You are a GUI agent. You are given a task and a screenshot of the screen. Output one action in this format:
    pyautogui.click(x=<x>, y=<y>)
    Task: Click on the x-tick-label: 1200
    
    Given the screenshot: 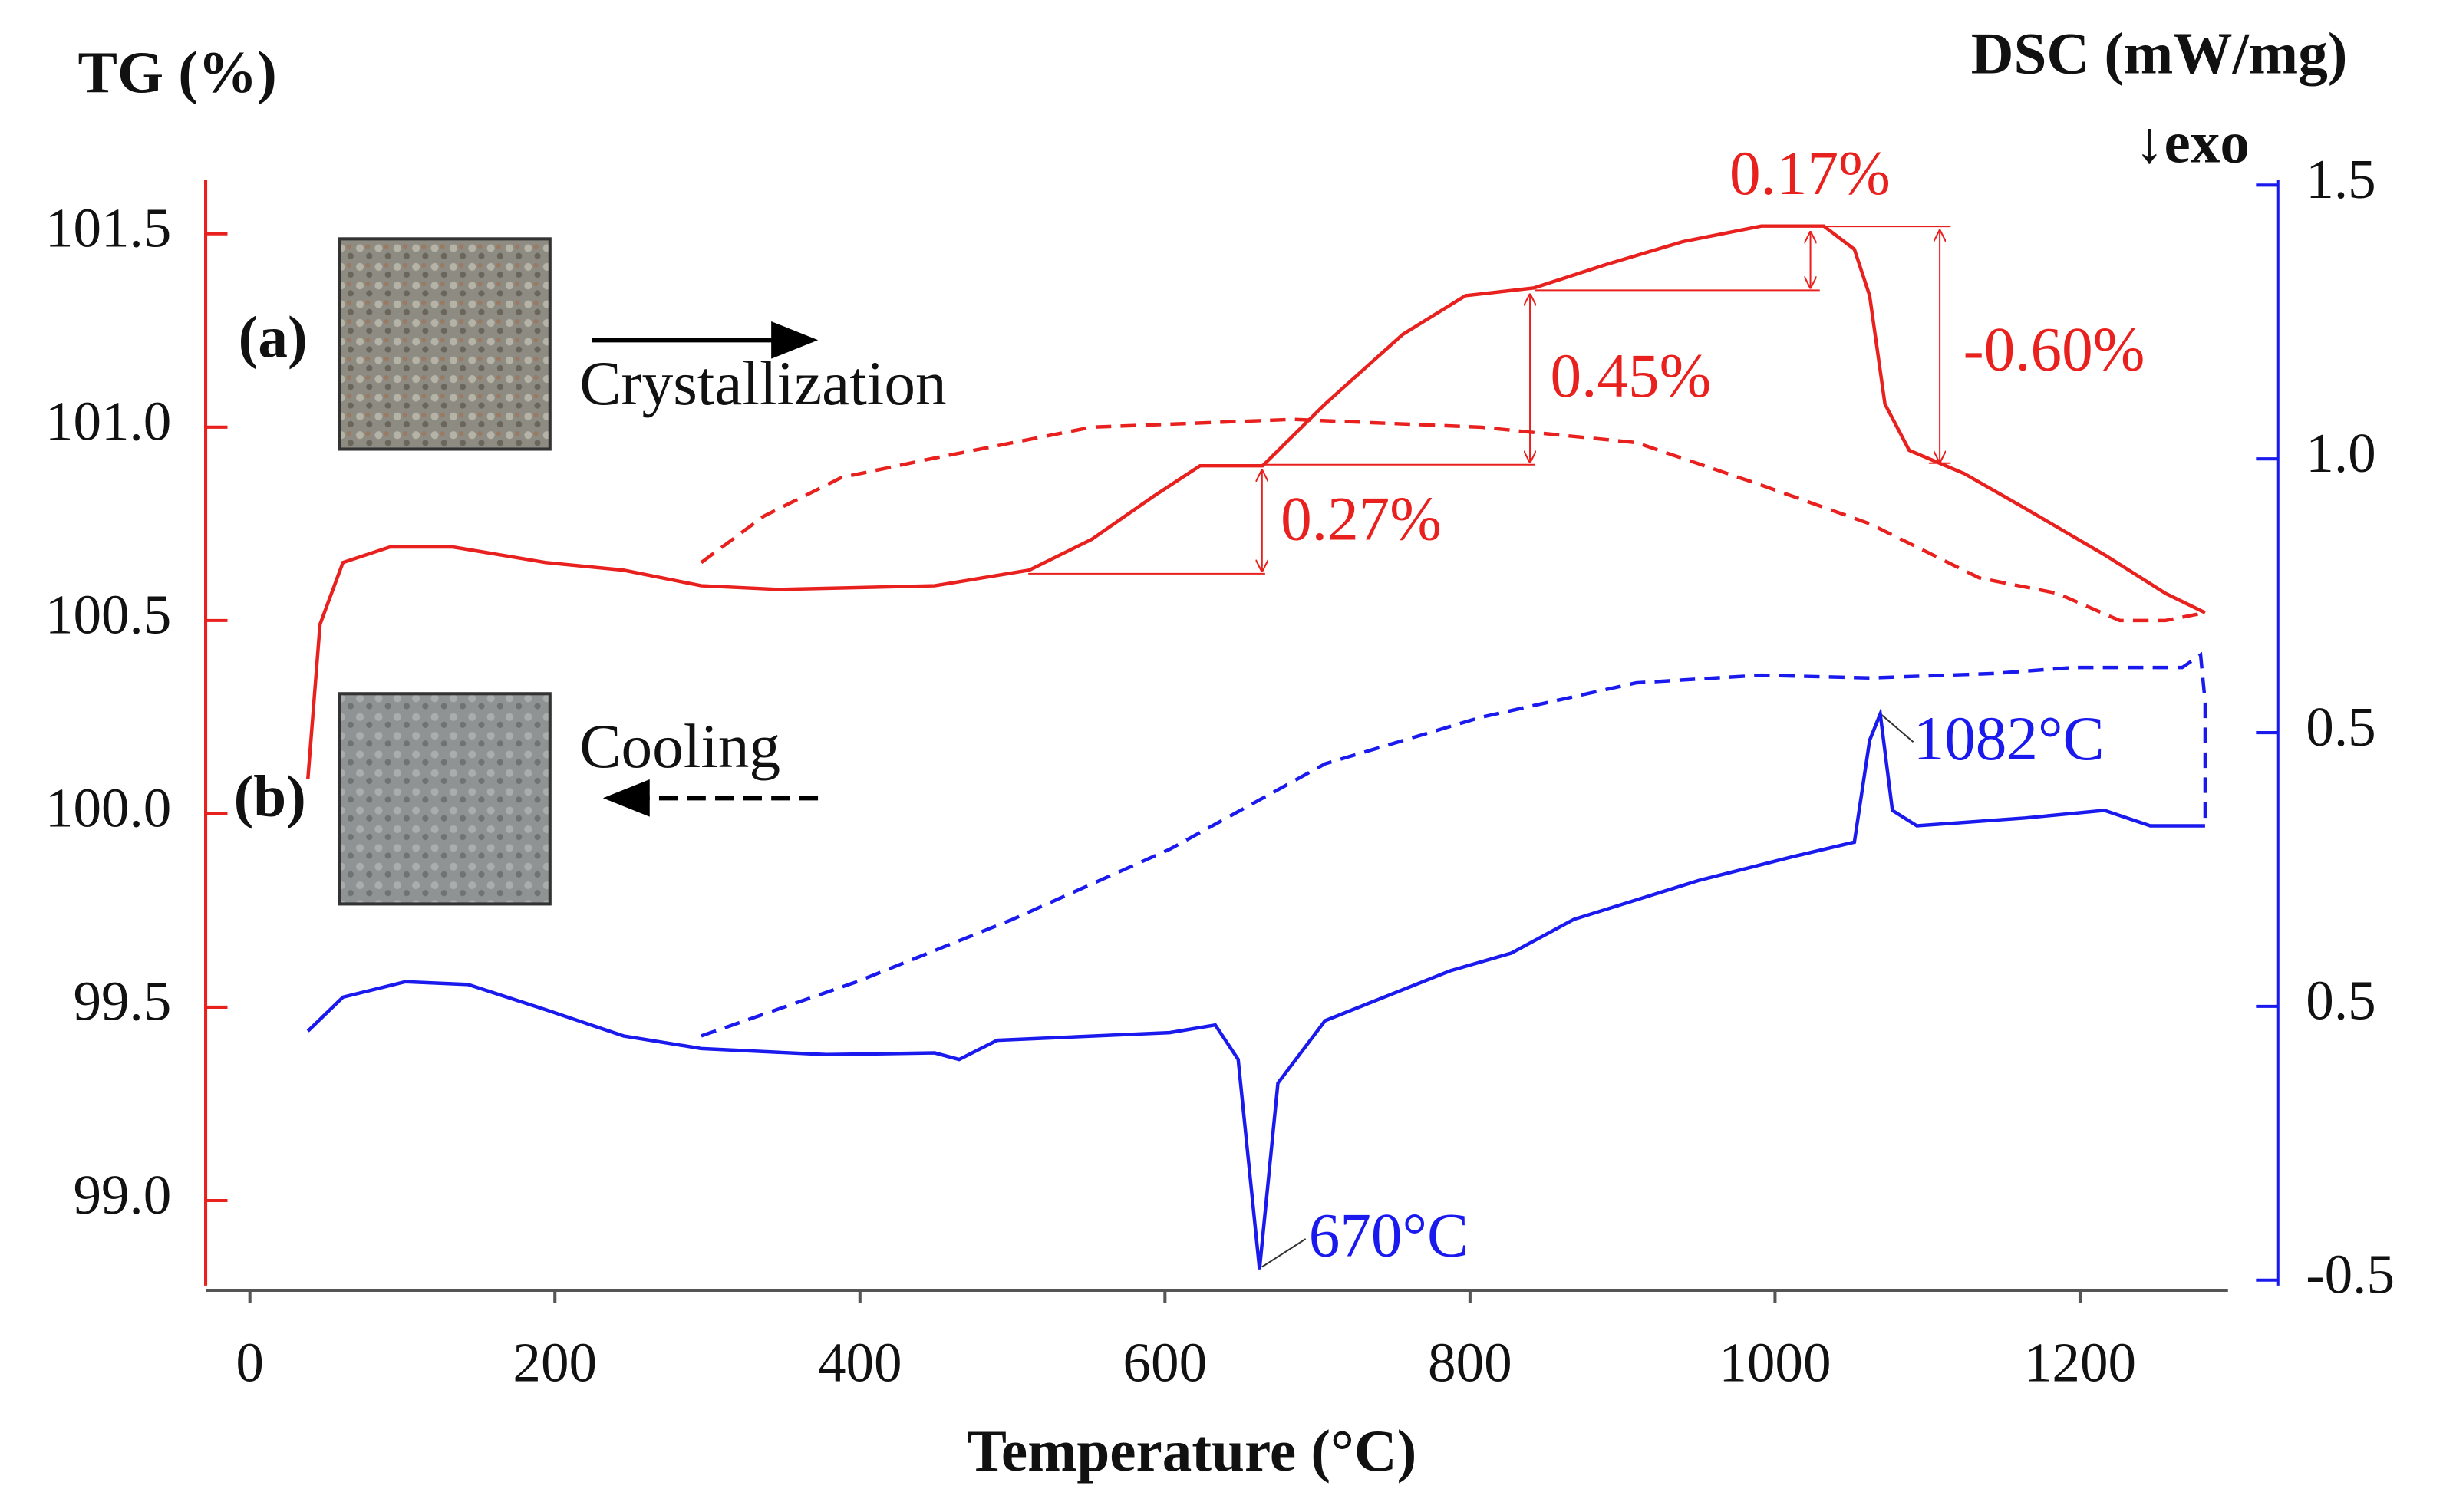 What is the action you would take?
    pyautogui.click(x=2080, y=1362)
    